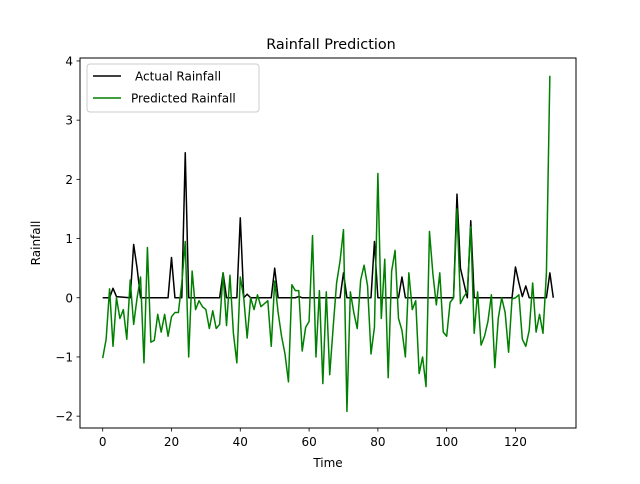 This screenshot has width=640, height=484. Describe the element at coordinates (327, 463) in the screenshot. I see `x-axis-label: Time` at that location.